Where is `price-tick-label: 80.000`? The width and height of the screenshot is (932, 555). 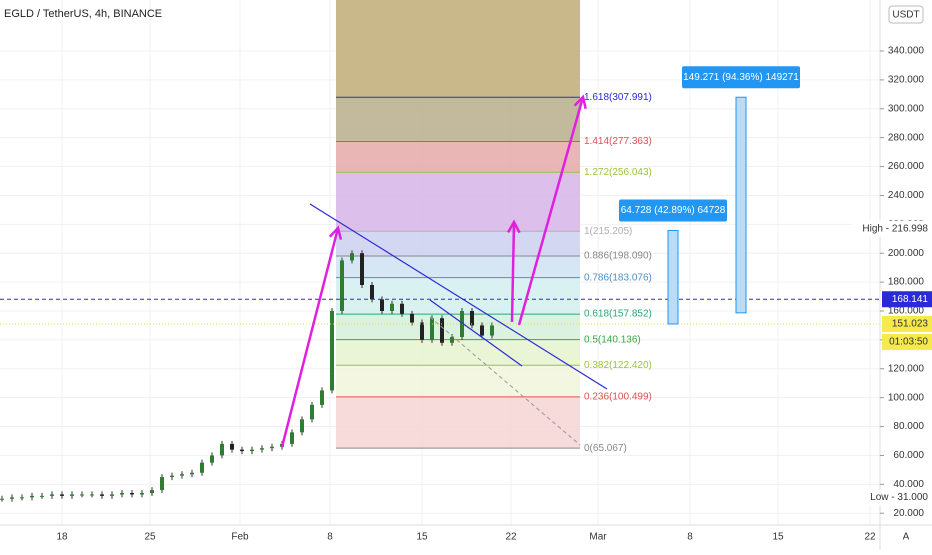
price-tick-label: 80.000 is located at coordinates (908, 426).